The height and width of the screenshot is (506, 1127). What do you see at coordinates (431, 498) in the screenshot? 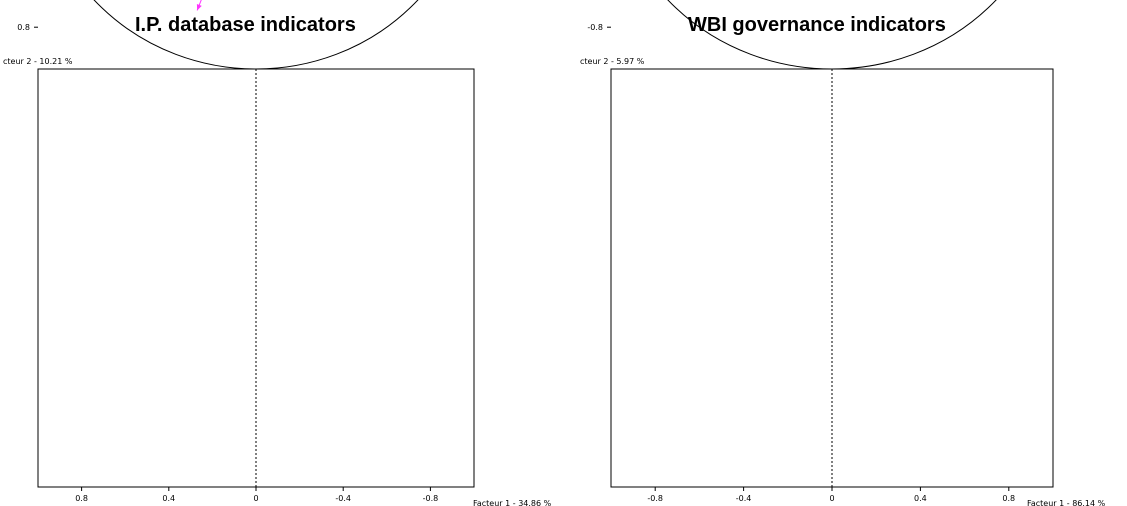
I see `left-x-tick-label: -0.8` at bounding box center [431, 498].